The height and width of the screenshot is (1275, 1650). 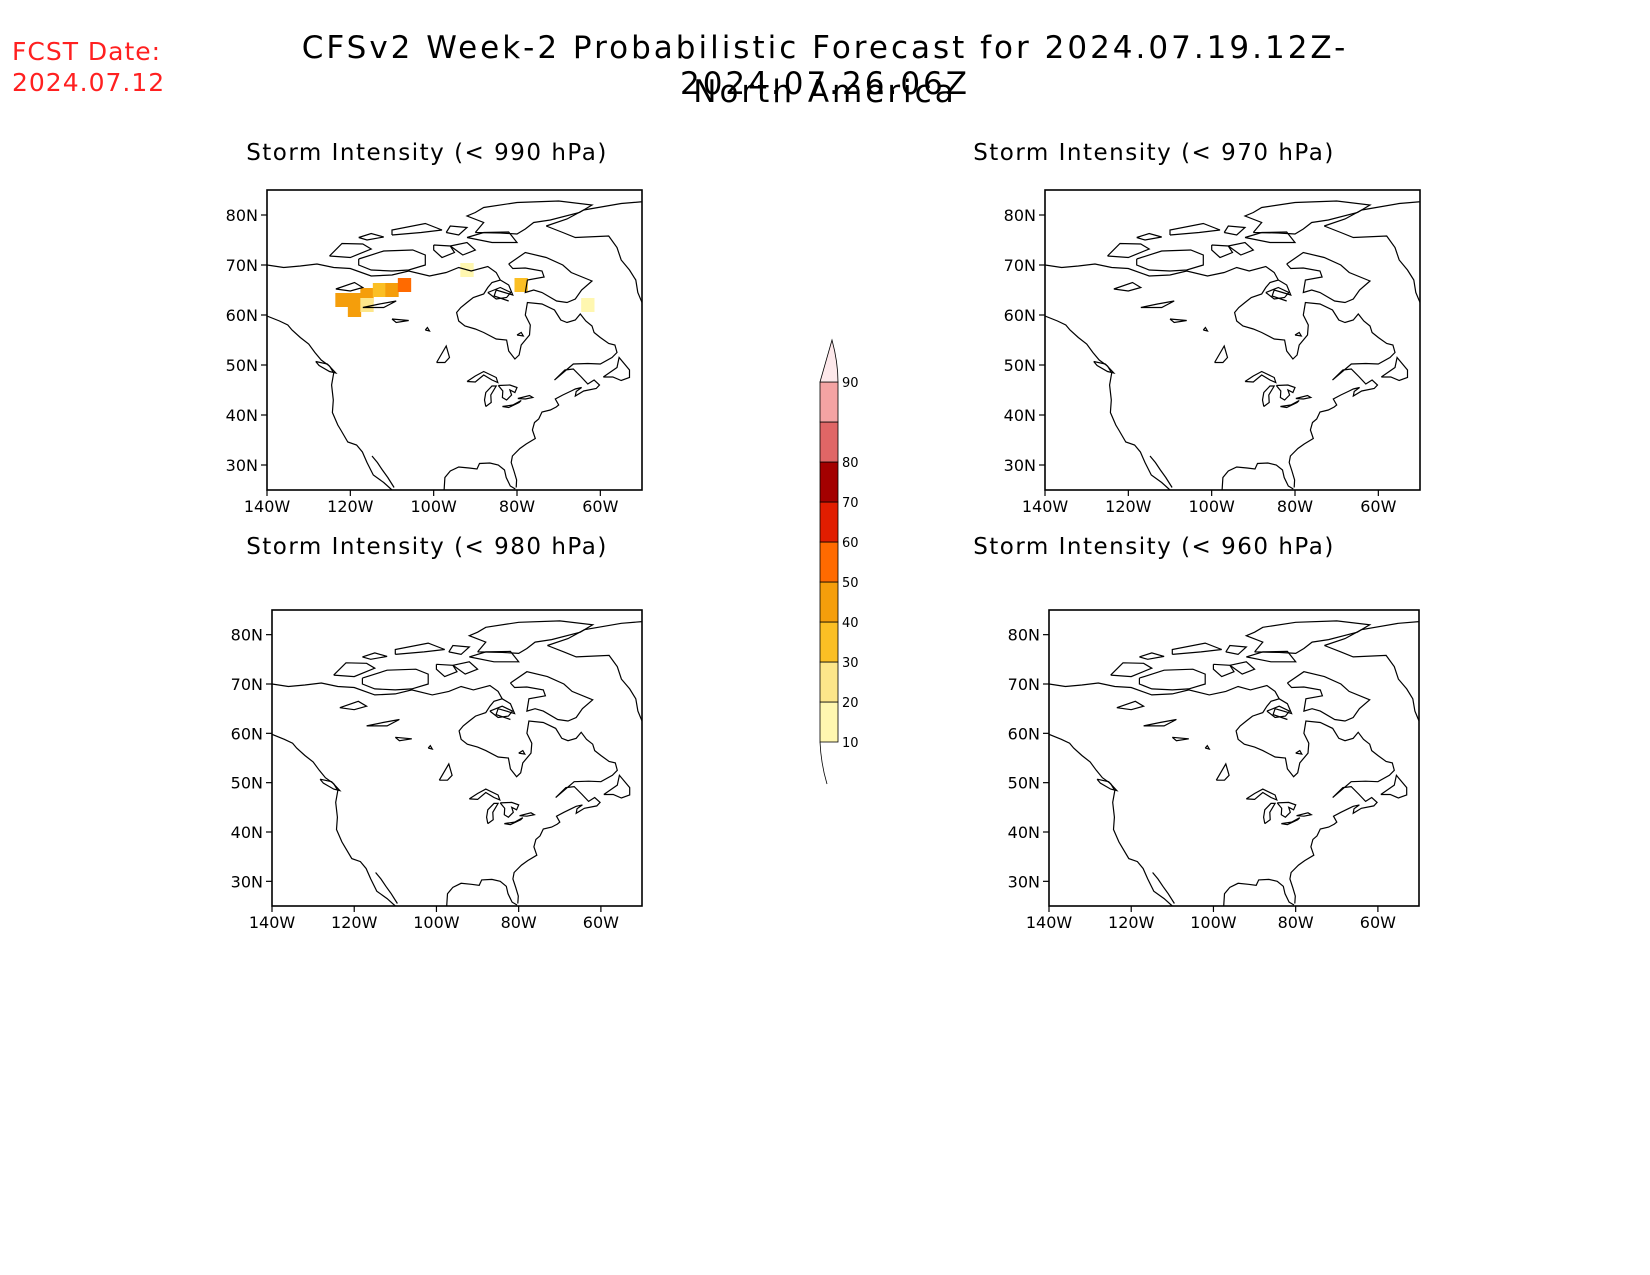 I want to click on lat-tick-label: 50N, so click(x=1020, y=365).